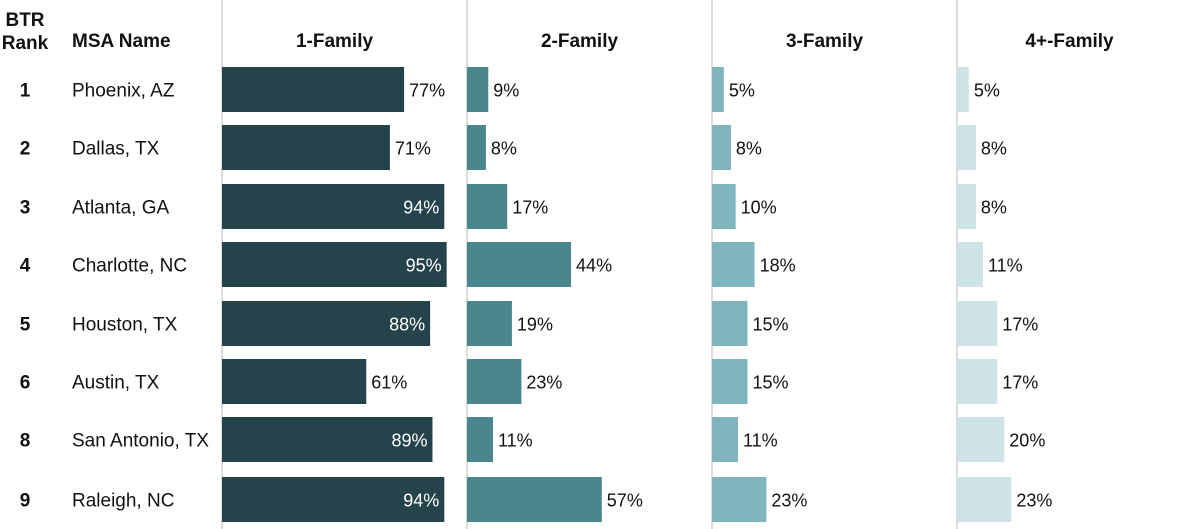  What do you see at coordinates (25, 383) in the screenshot?
I see `rank-label: 6` at bounding box center [25, 383].